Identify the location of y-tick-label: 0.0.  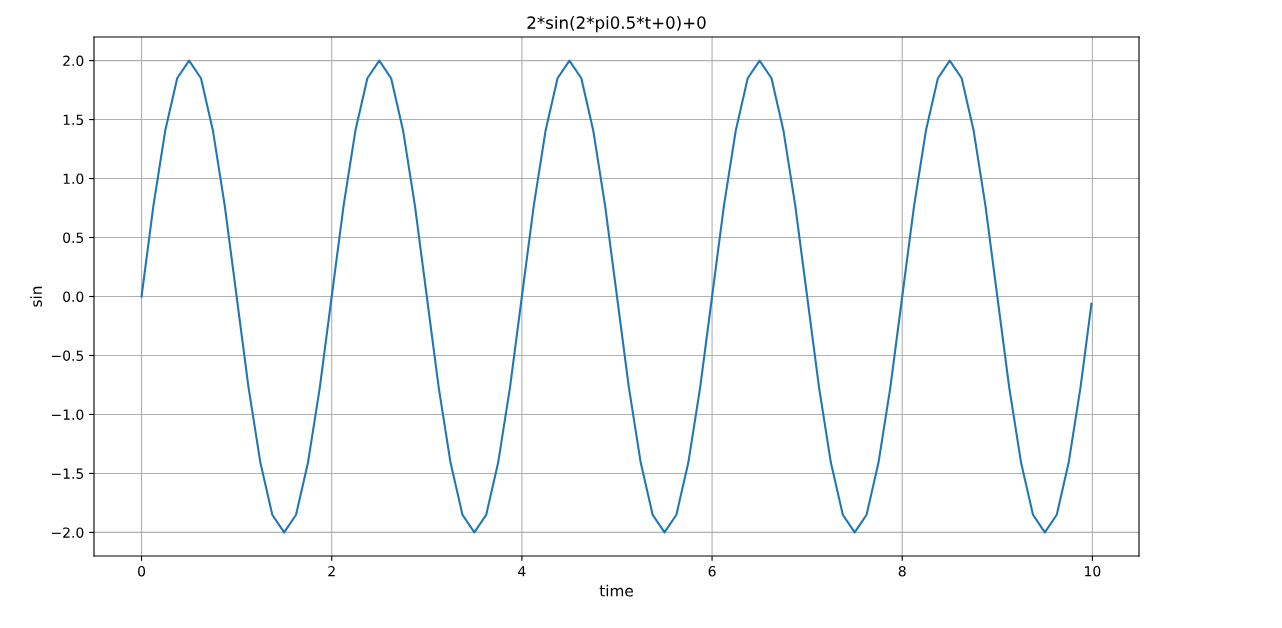
(73, 296).